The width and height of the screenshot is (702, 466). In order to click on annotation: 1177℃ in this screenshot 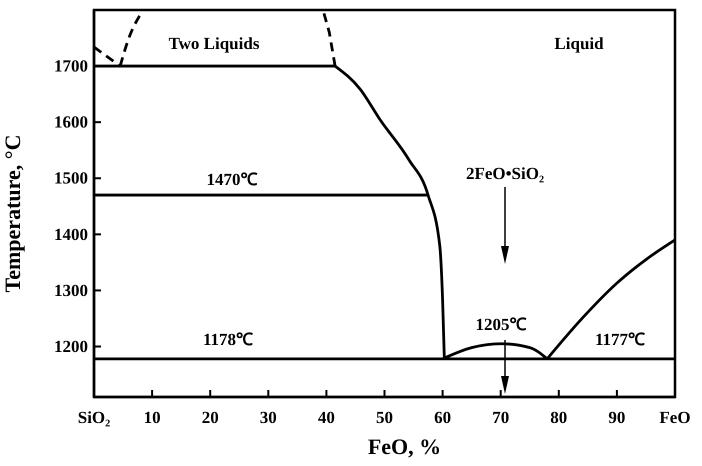, I will do `click(620, 339)`.